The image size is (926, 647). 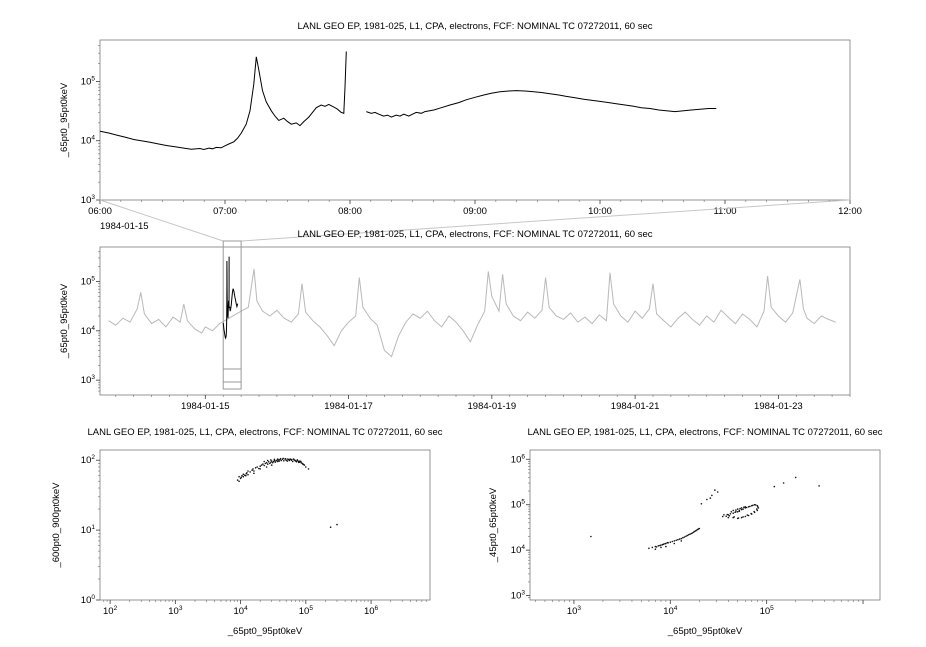 I want to click on x-tick-label: 1984-01-17, so click(x=348, y=406).